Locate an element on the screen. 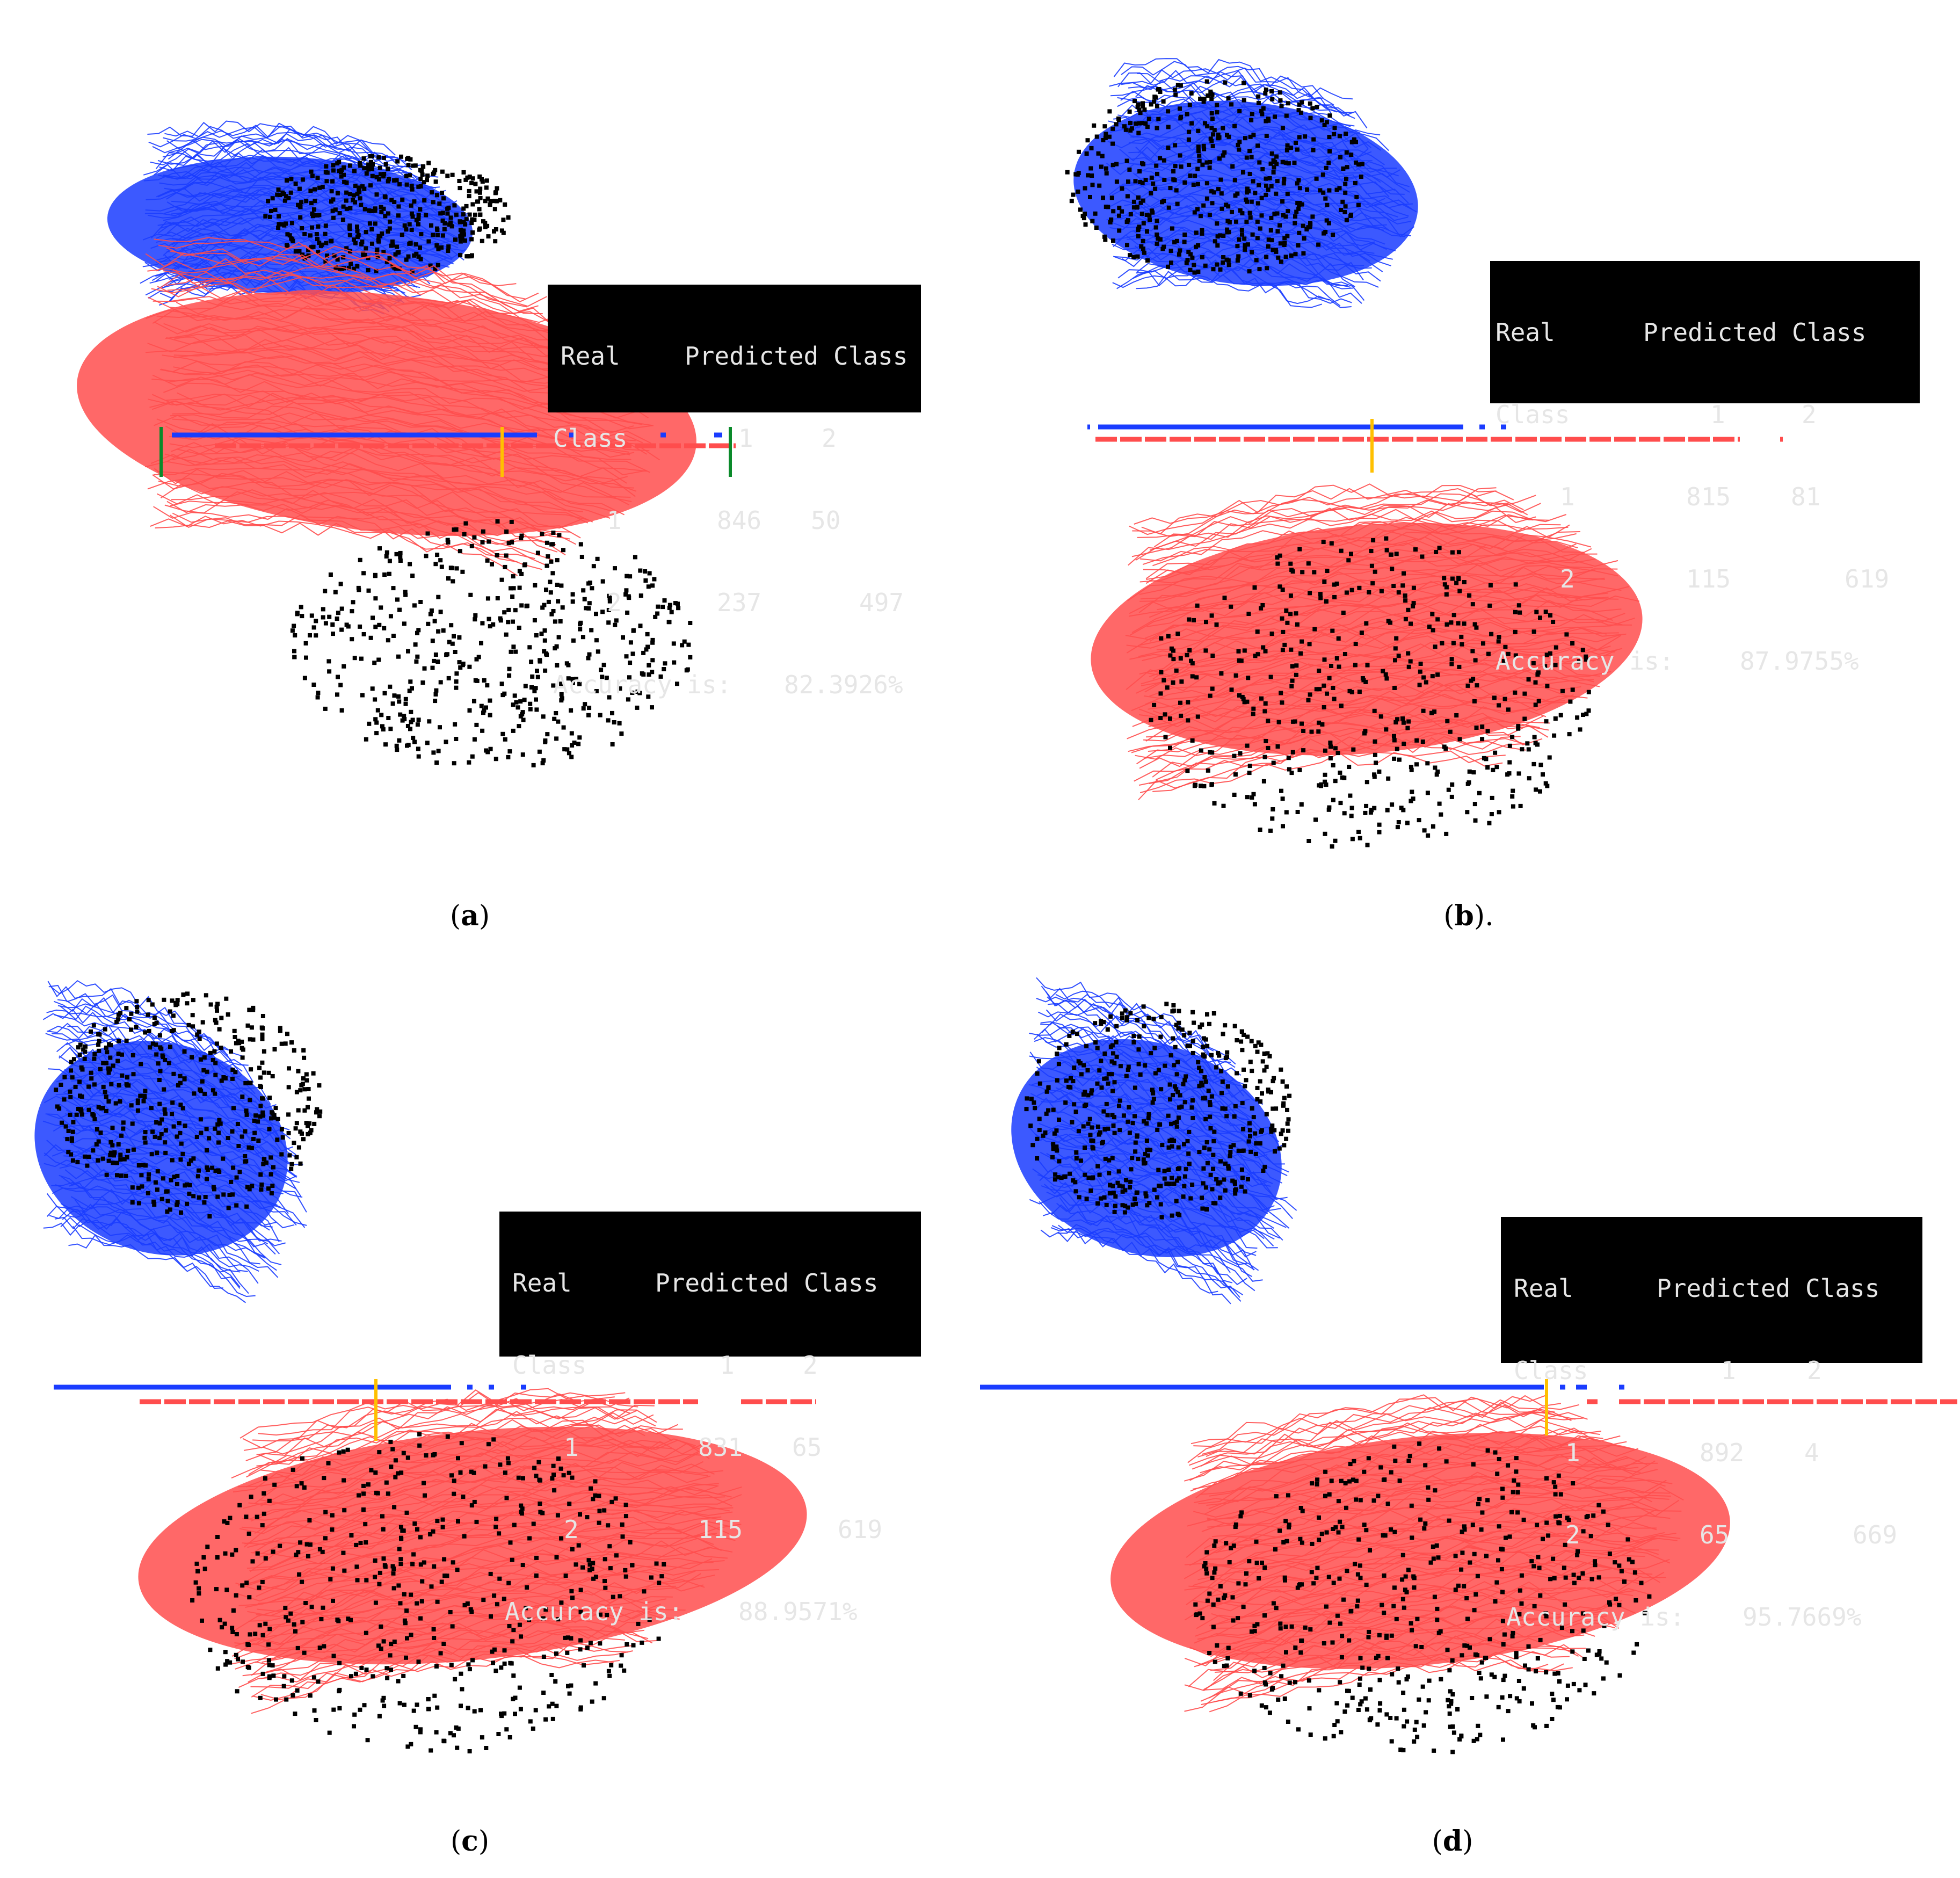 The height and width of the screenshot is (1878, 1960). cm-col1: 1 is located at coordinates (1717, 414).